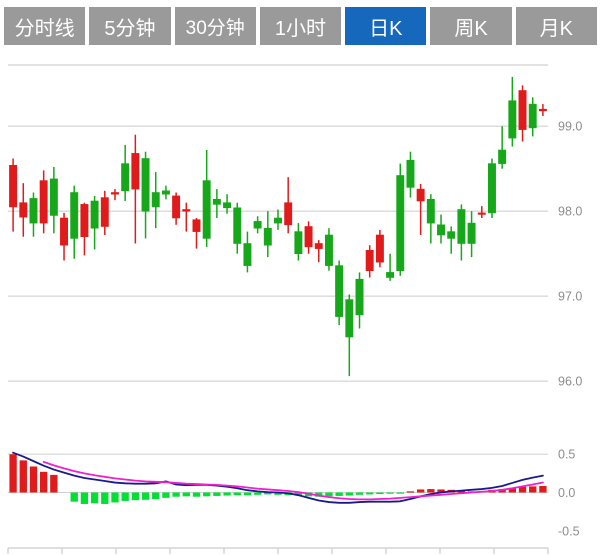 This screenshot has width=601, height=555. I want to click on tab-fenshi-label: 分时线, so click(44, 28).